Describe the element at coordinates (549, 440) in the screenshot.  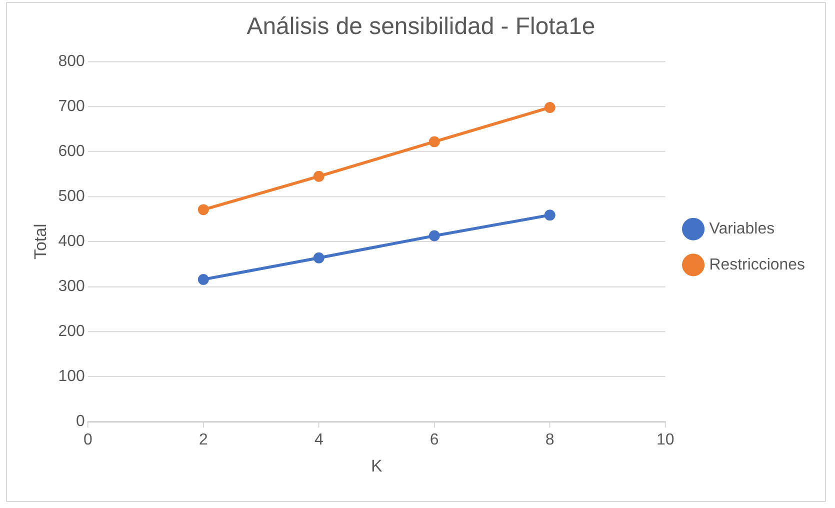
I see `x-tick-label: 8` at that location.